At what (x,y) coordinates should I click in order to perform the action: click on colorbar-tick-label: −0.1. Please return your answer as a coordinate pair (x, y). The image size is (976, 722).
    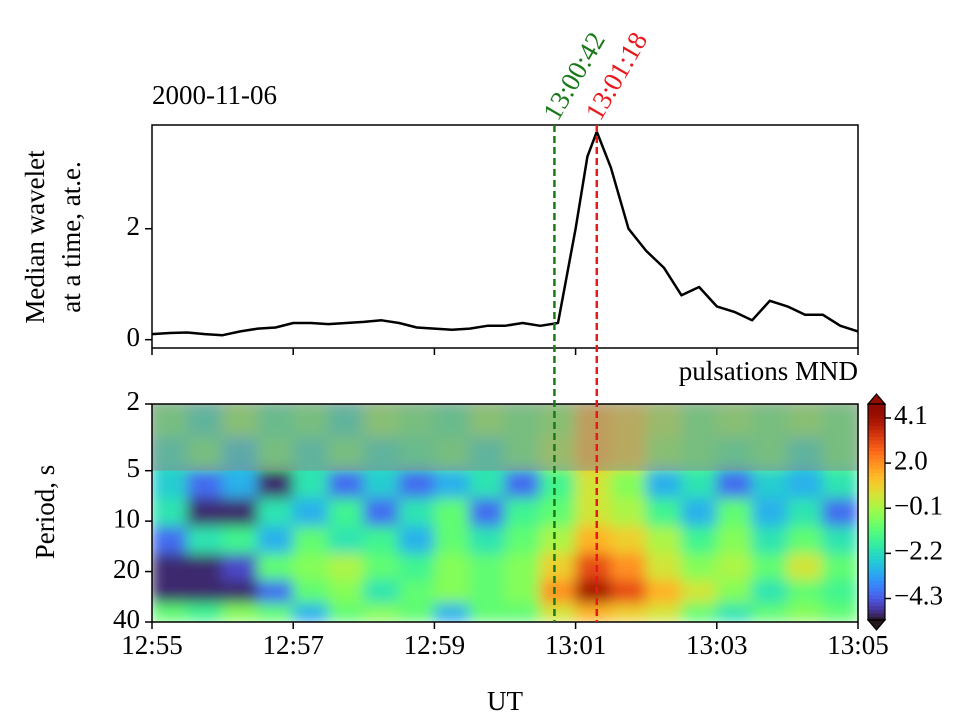
    Looking at the image, I should click on (918, 505).